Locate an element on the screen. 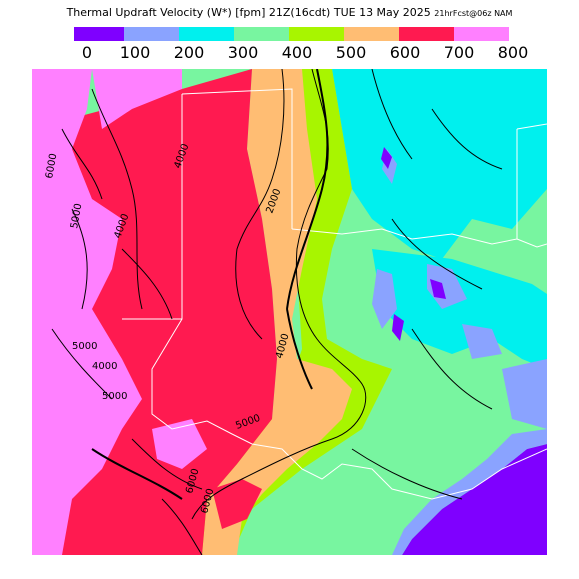  zone-0-100-b is located at coordinates (398, 327).